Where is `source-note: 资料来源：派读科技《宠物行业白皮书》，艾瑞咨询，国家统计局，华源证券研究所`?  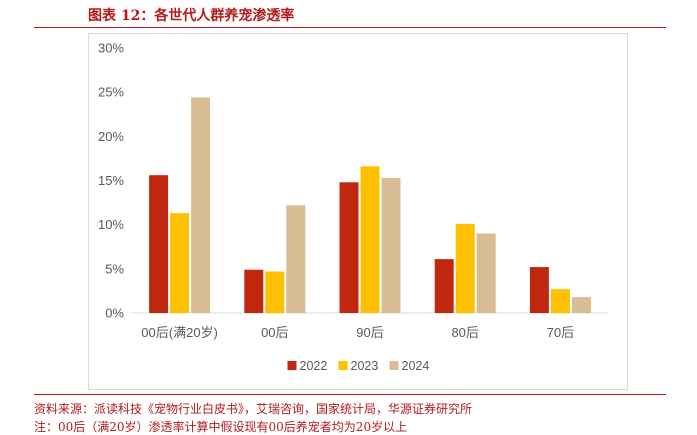 source-note: 资料来源：派读科技《宠物行业白皮书》，艾瑞咨询，国家统计局，华源证券研究所 is located at coordinates (253, 409).